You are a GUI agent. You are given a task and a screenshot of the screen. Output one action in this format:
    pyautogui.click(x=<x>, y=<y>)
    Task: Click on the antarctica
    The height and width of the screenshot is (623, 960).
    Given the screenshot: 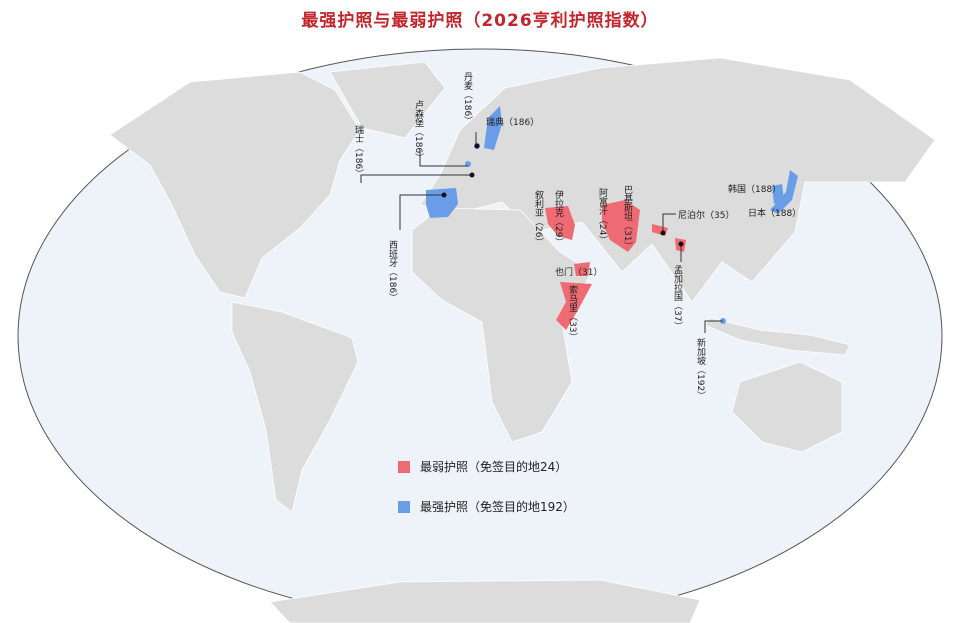 What is the action you would take?
    pyautogui.click(x=485, y=601)
    